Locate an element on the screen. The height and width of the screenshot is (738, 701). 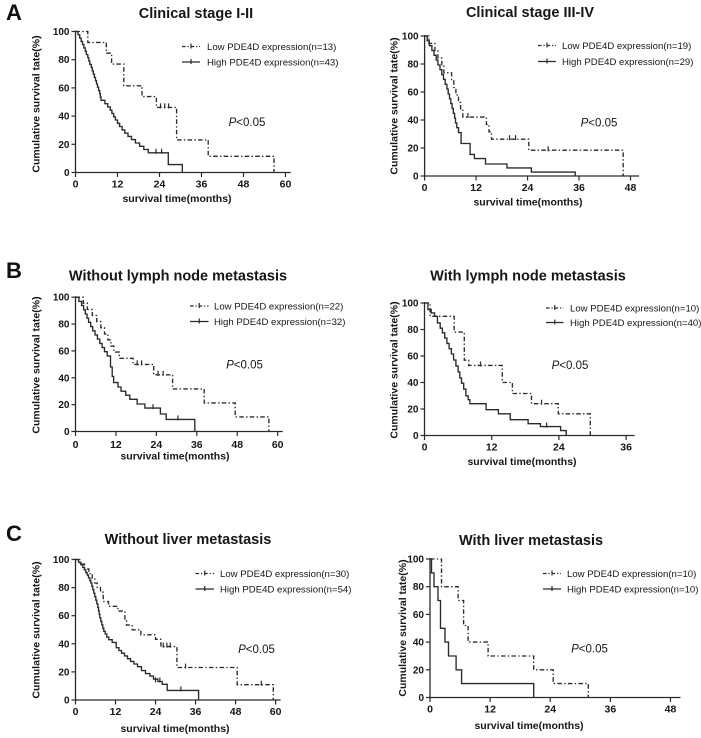
legend-entry-high: High PDE4D expression(n=40) is located at coordinates (623, 323).